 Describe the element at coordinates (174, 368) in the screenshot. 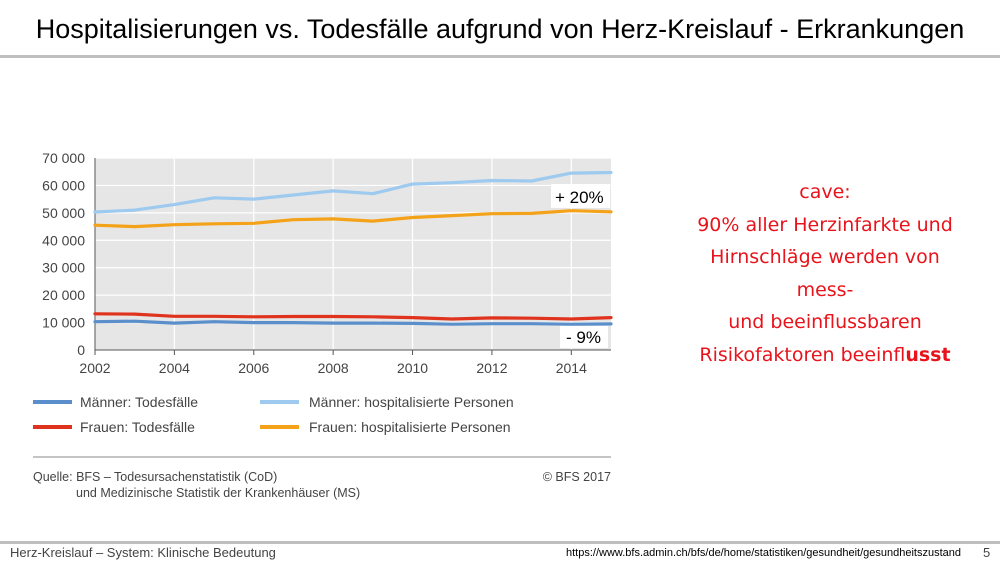

I see `x-tick-label: 2004` at that location.